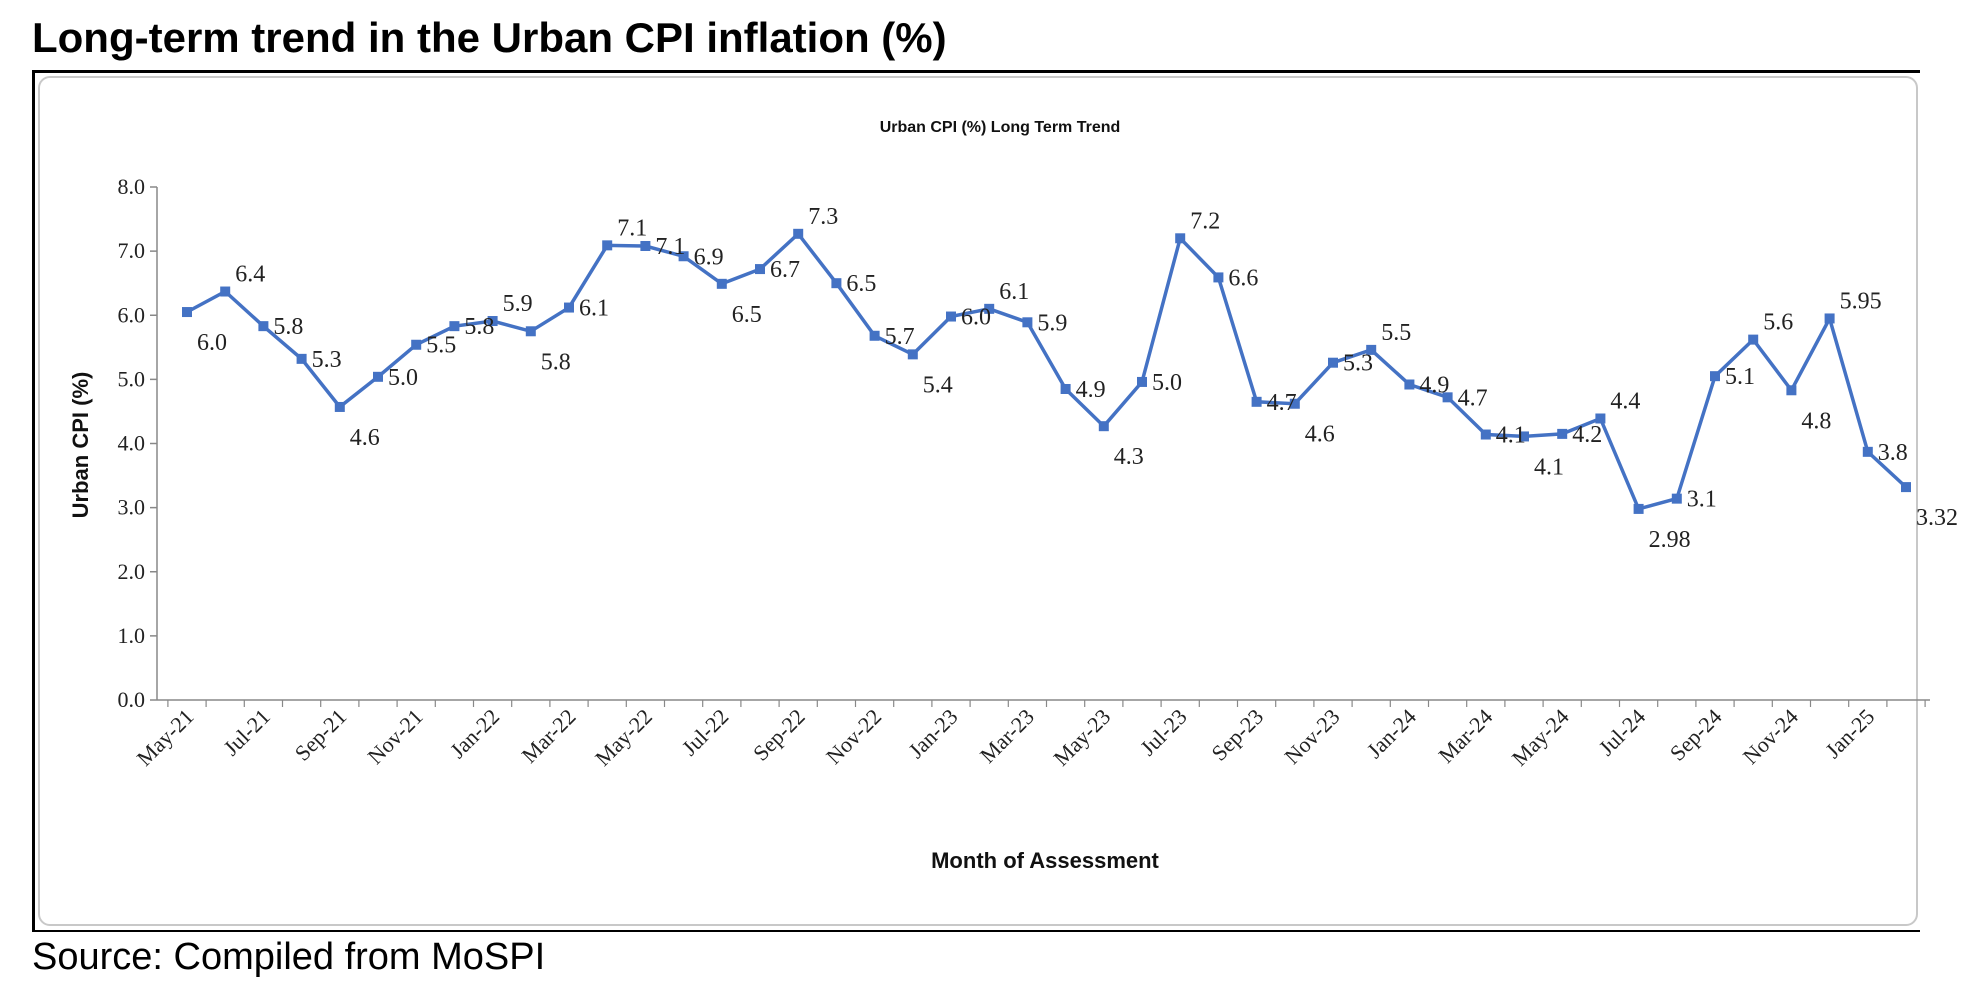 The height and width of the screenshot is (1000, 1984). I want to click on y-tick-label: 4.0, so click(132, 443).